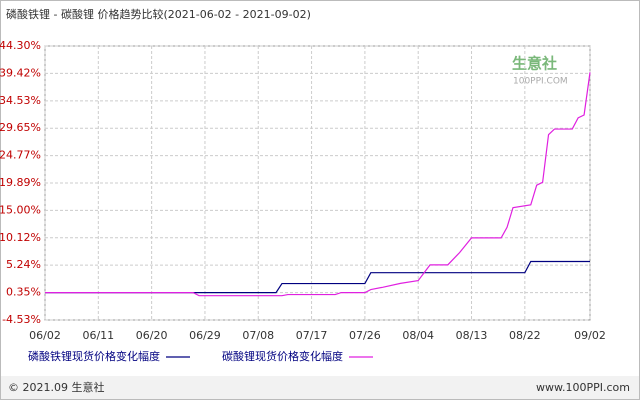  What do you see at coordinates (20, 100) in the screenshot?
I see `y-tick-label: 34.53%` at bounding box center [20, 100].